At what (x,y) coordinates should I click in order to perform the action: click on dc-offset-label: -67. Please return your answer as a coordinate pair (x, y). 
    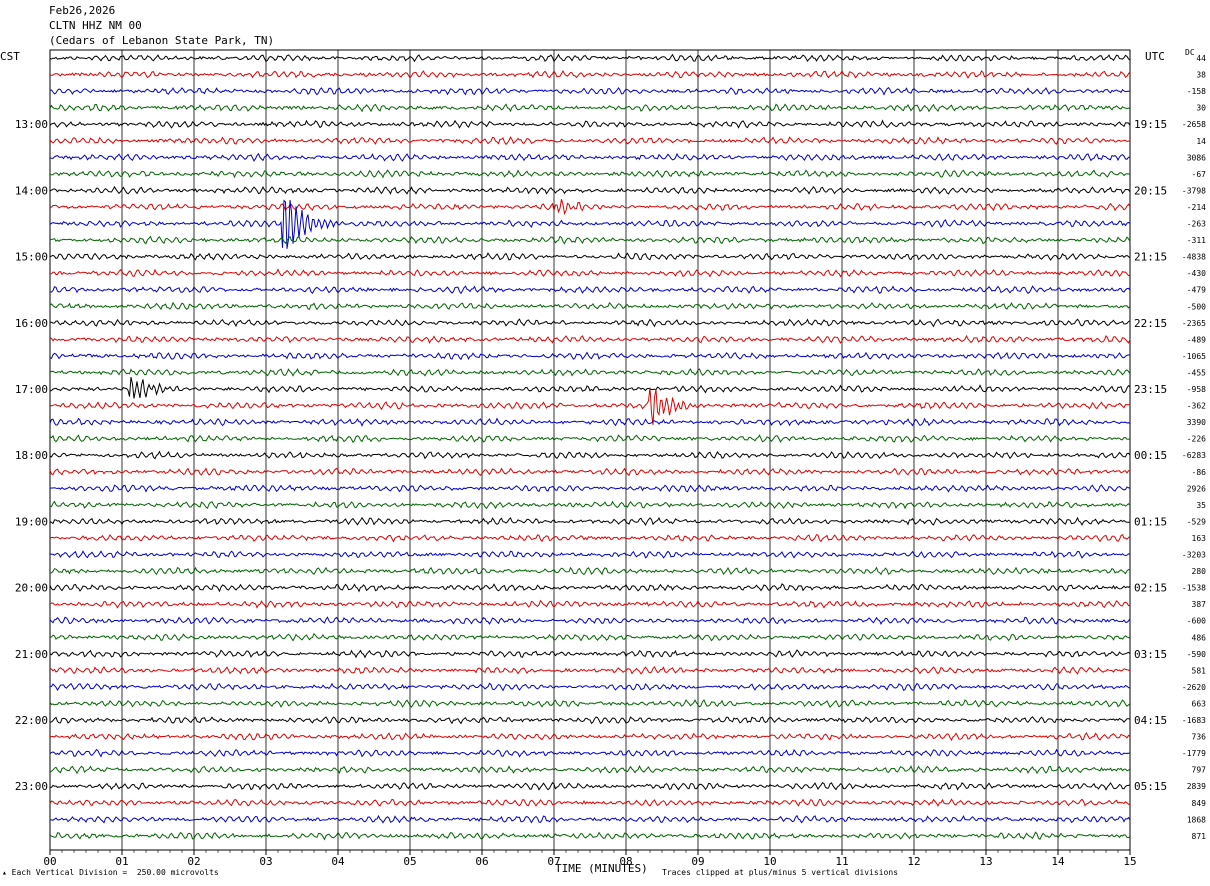
    Looking at the image, I should click on (1199, 174).